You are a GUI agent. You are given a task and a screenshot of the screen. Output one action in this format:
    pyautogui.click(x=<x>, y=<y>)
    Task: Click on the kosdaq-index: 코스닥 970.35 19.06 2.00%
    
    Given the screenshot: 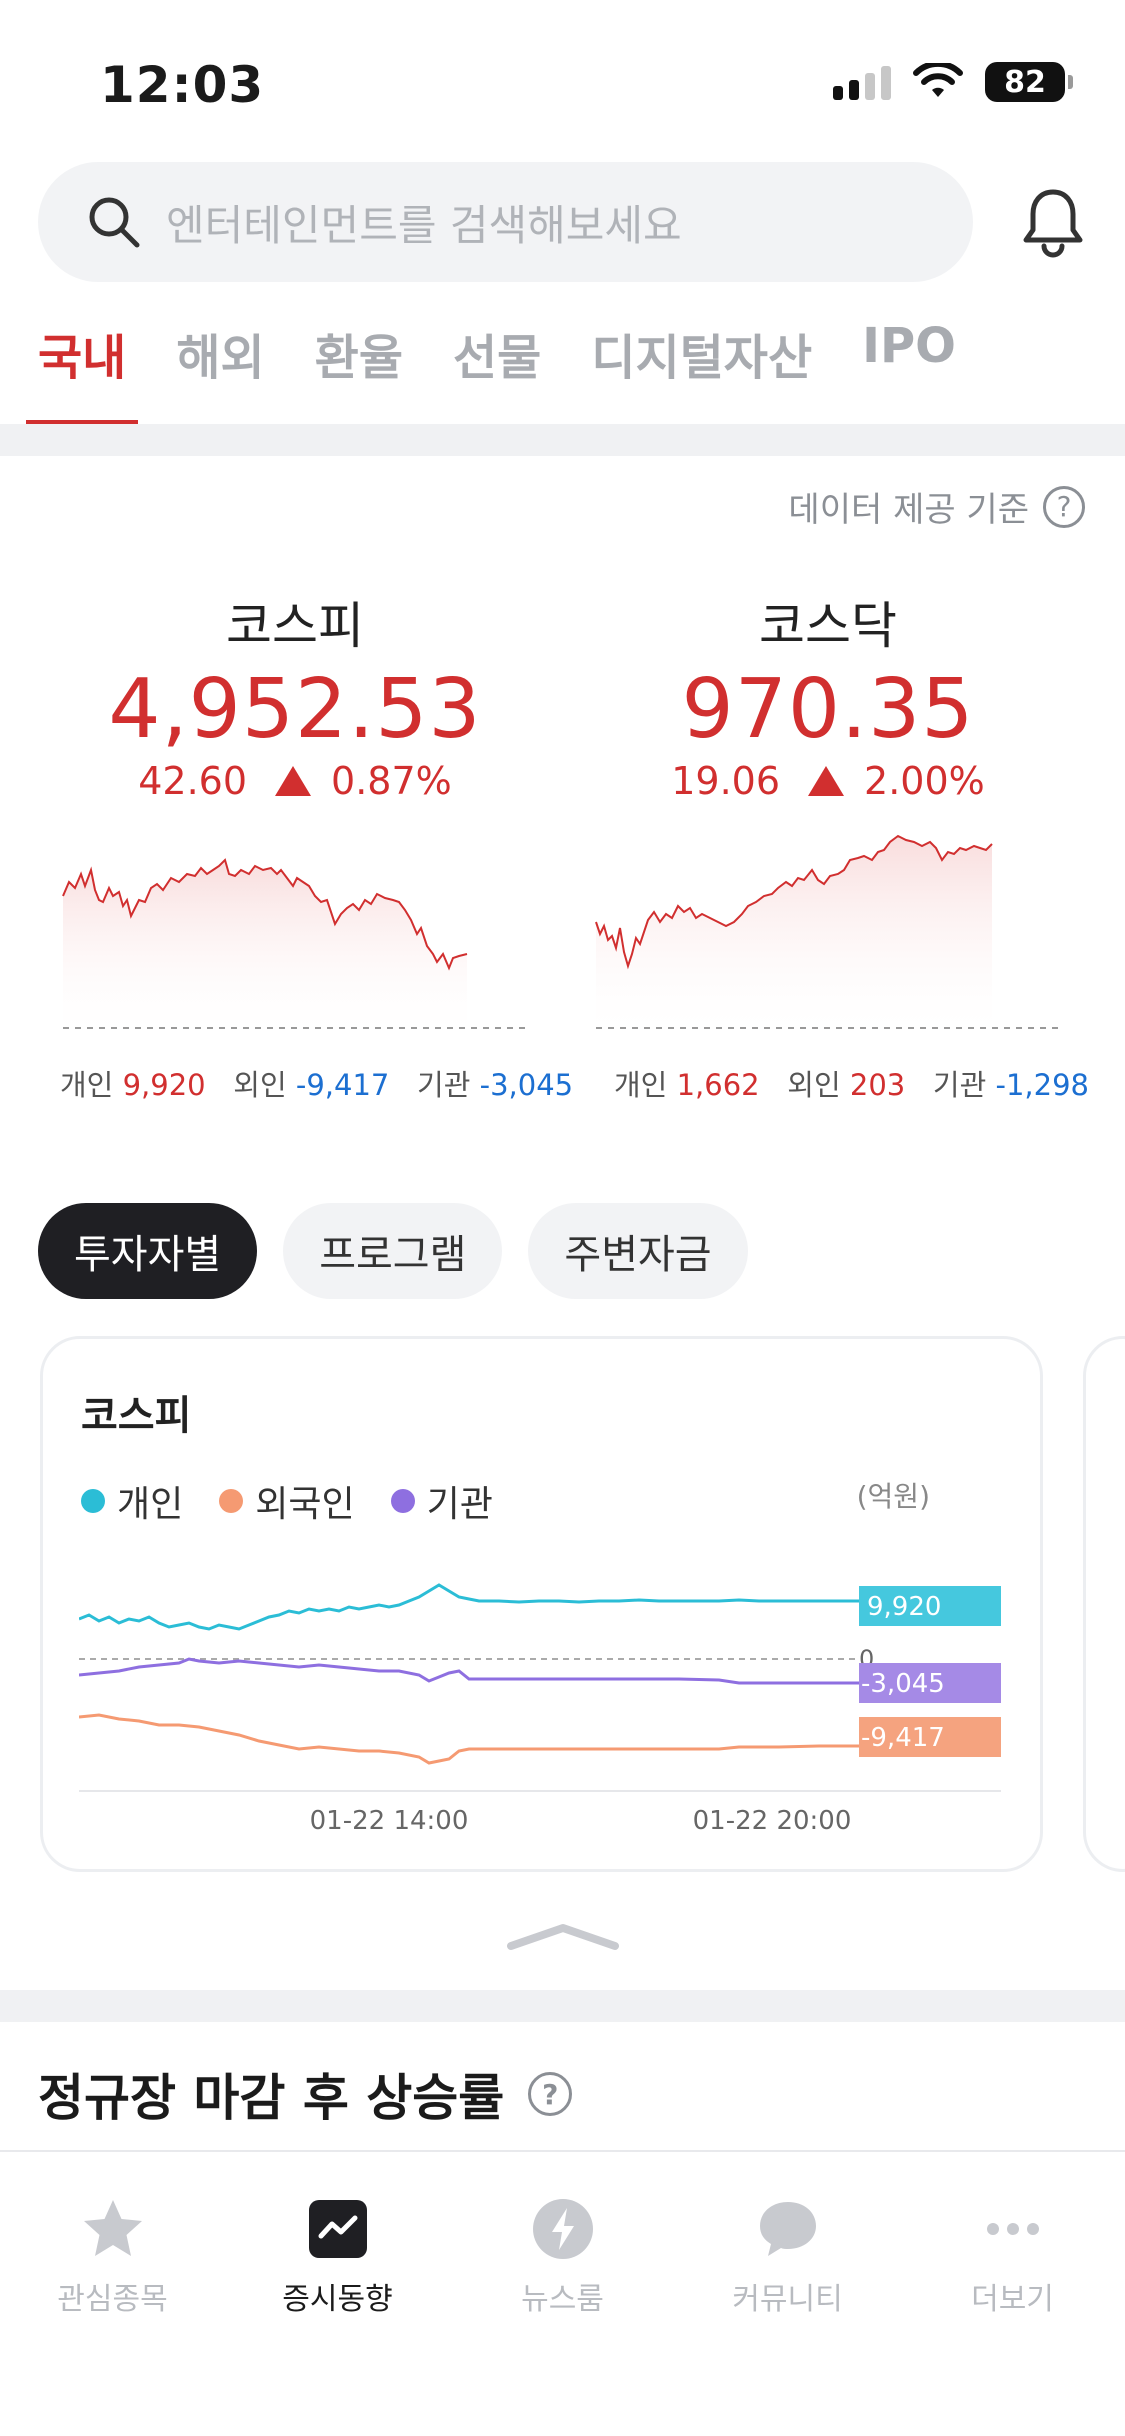 What is the action you would take?
    pyautogui.click(x=828, y=694)
    